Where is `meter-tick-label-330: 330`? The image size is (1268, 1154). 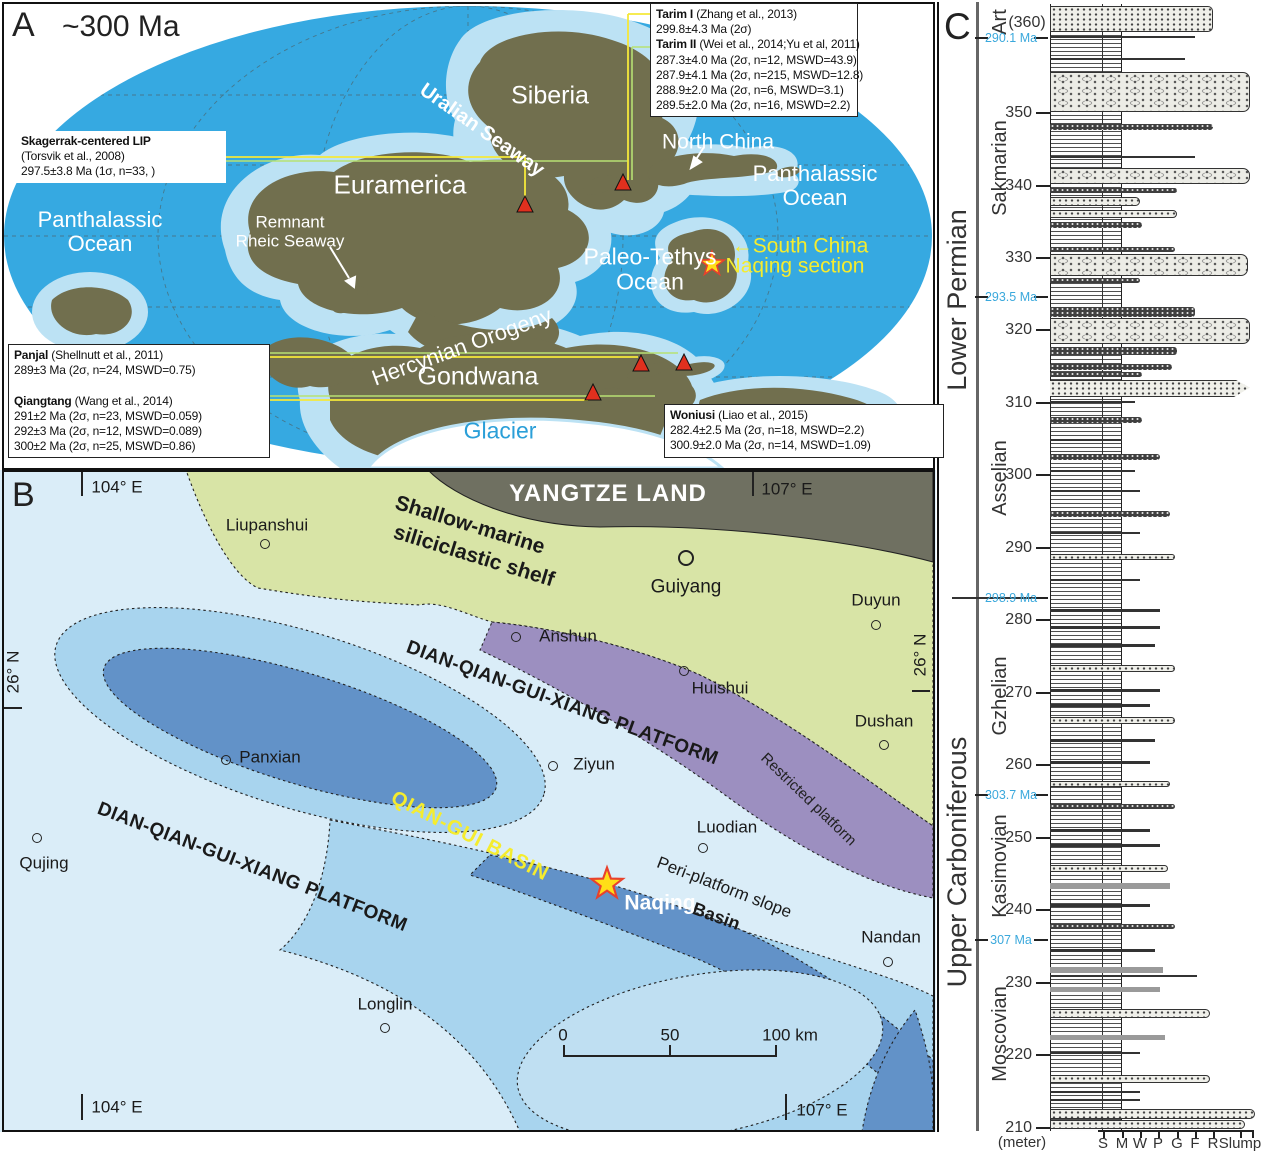
meter-tick-label-330: 330 is located at coordinates (1018, 258).